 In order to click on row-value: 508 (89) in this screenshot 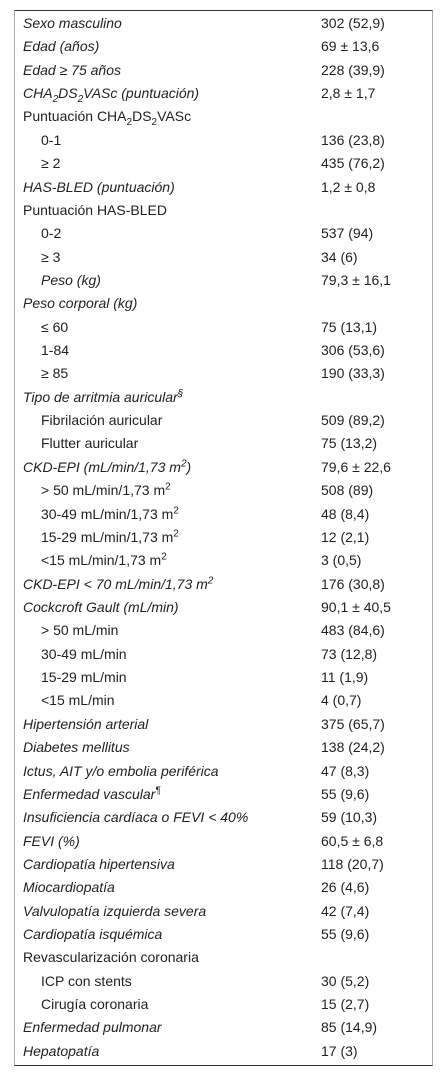, I will do `click(347, 490)`.